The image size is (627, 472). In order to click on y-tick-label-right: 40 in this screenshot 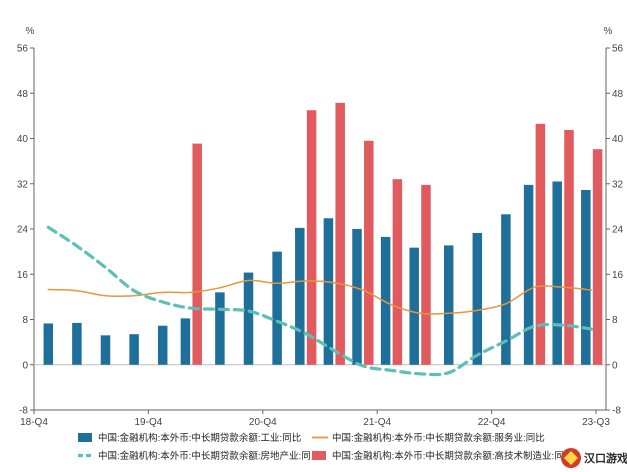, I will do `click(618, 139)`.